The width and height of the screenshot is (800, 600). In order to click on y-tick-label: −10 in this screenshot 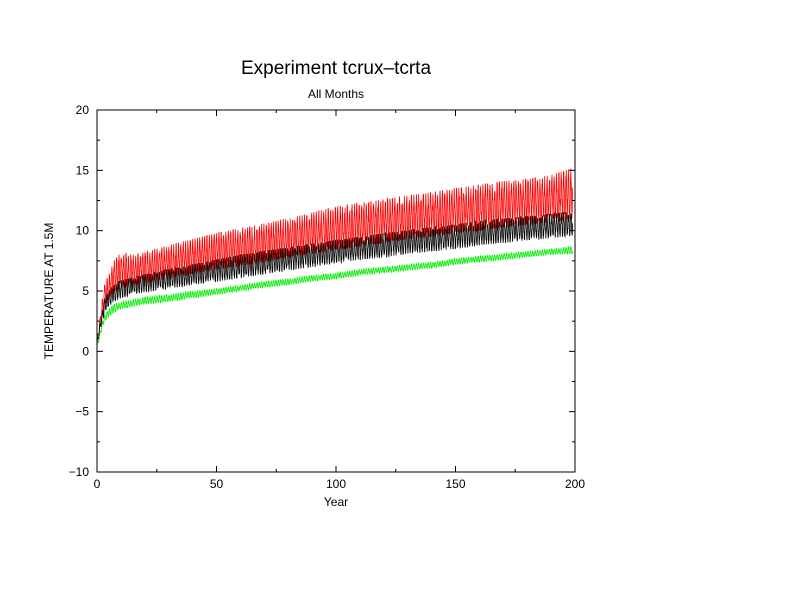, I will do `click(79, 472)`.